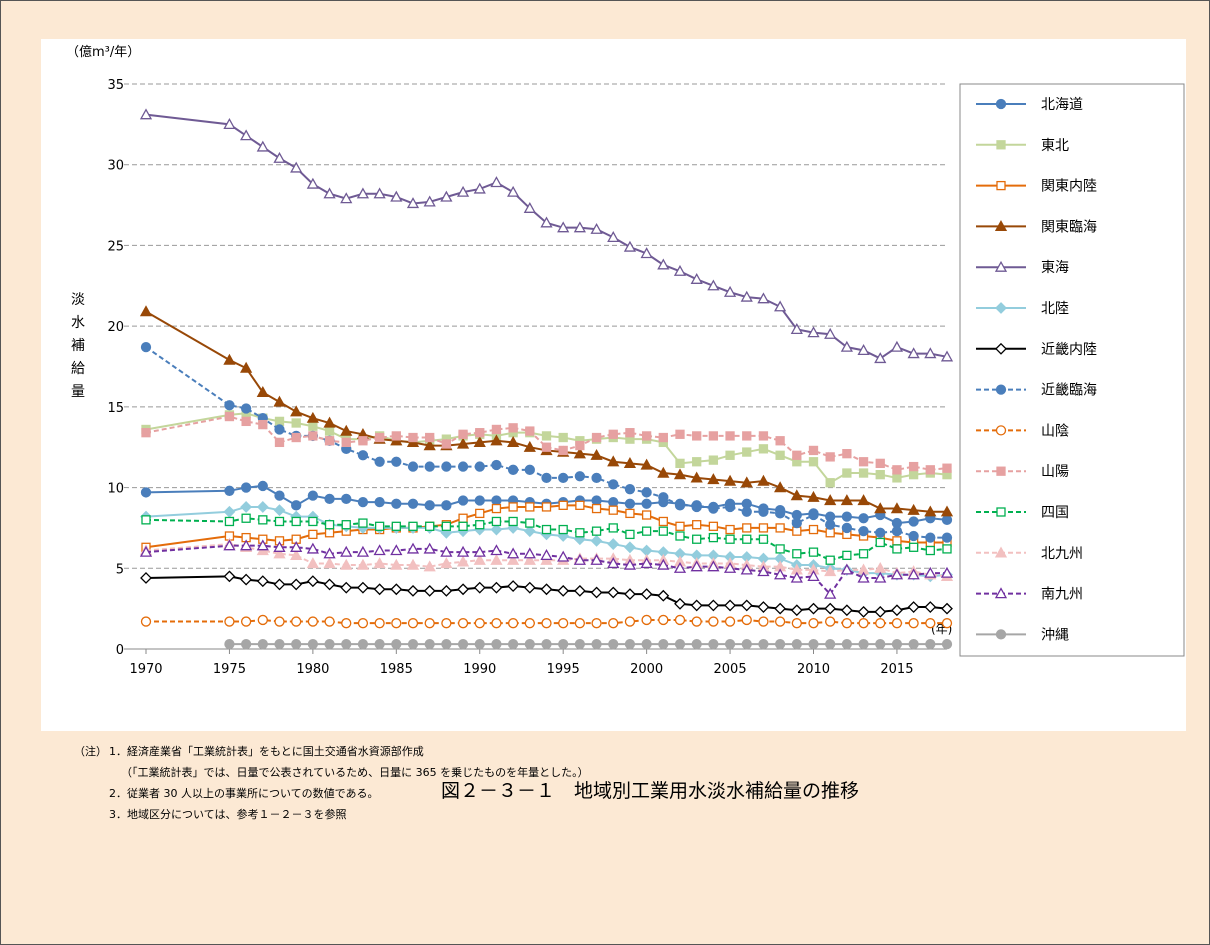 Image resolution: width=1210 pixels, height=945 pixels. Describe the element at coordinates (1069, 187) in the screenshot. I see `legend-label: 関東内陸` at that location.